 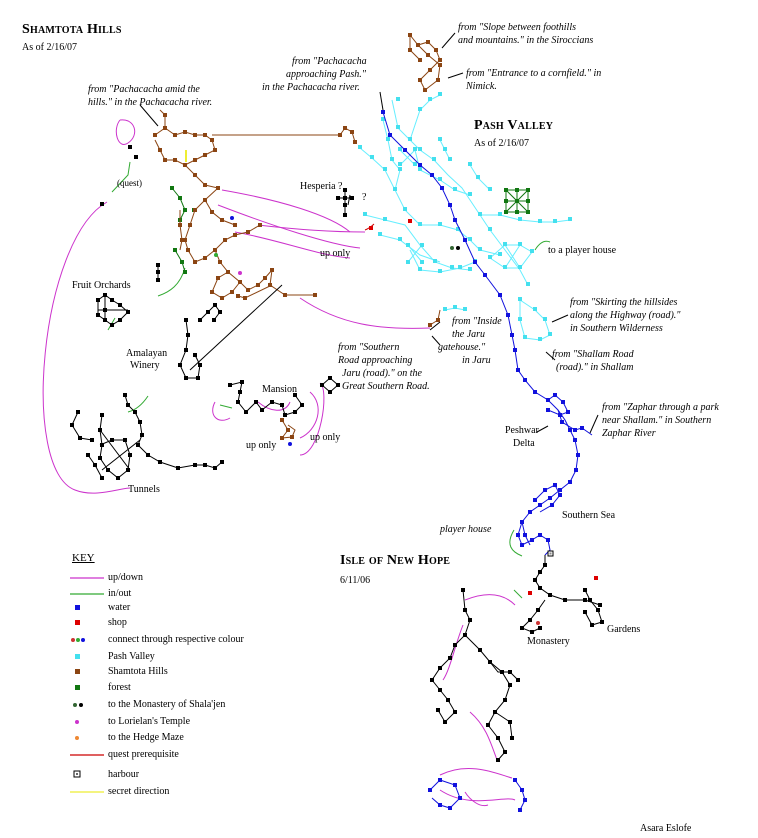 What do you see at coordinates (335, 253) in the screenshot?
I see `label-up-only-1: up only` at bounding box center [335, 253].